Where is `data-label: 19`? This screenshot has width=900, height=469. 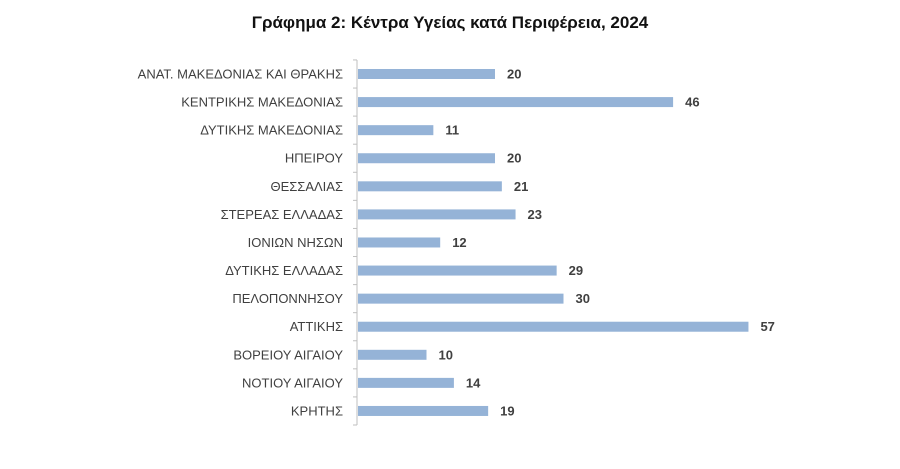 data-label: 19 is located at coordinates (507, 410).